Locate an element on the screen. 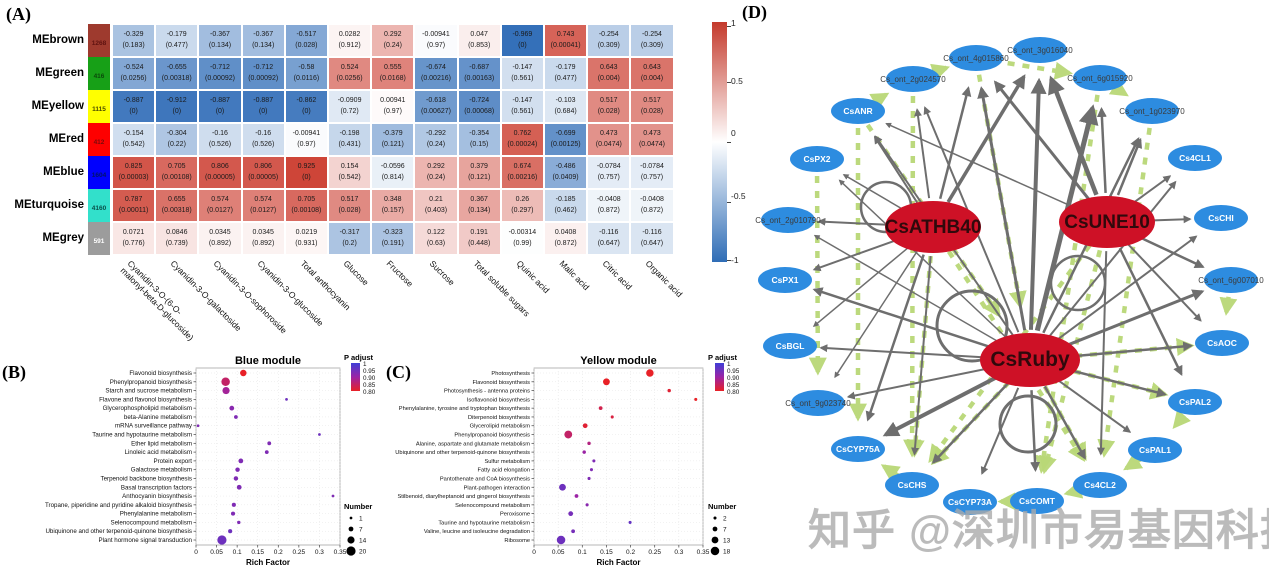  network-hub-node is located at coordinates (933, 227).